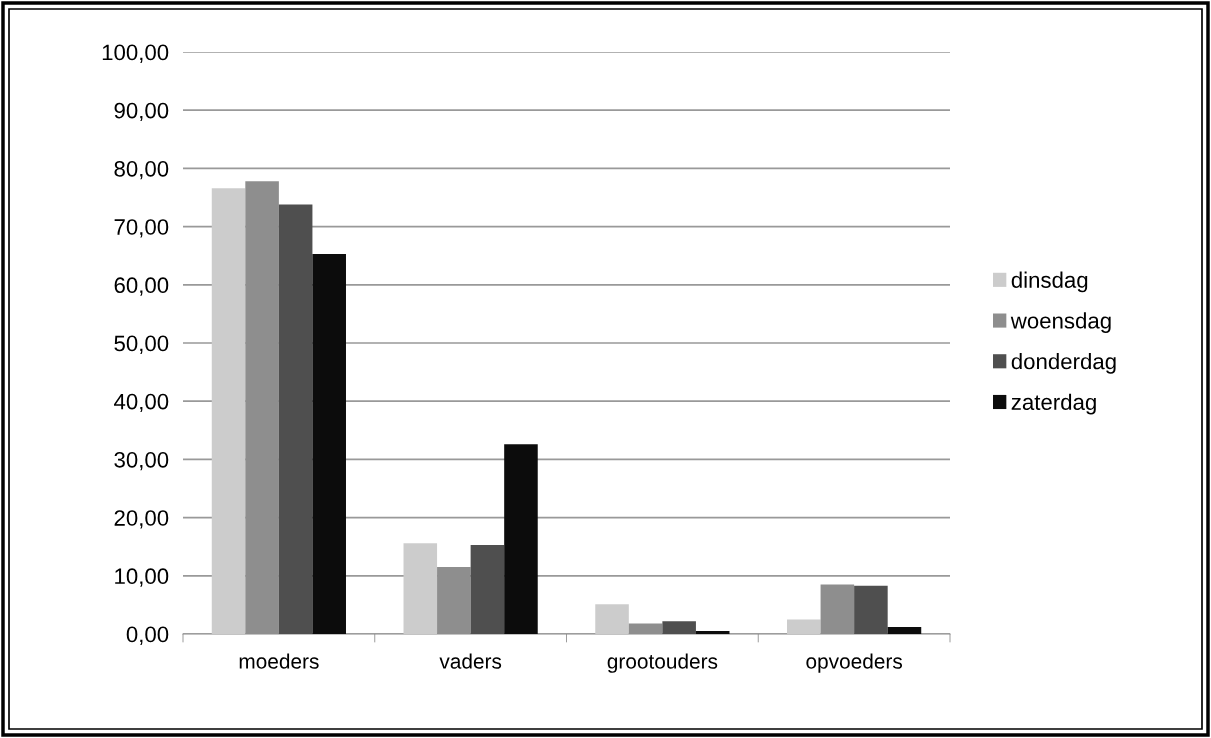 This screenshot has width=1211, height=738. Describe the element at coordinates (1063, 363) in the screenshot. I see `legend-label: donderdag` at that location.